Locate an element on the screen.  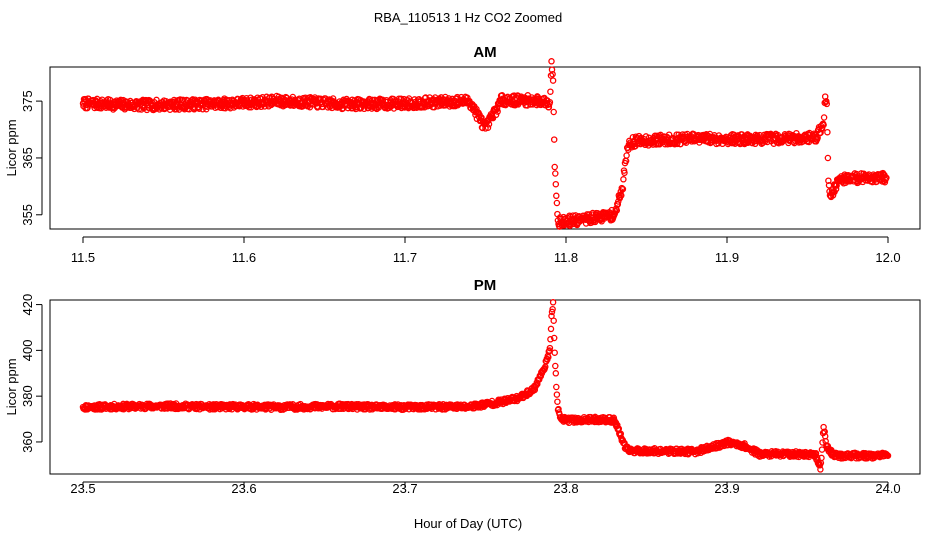
x-tick-label: 11.8 is located at coordinates (566, 257).